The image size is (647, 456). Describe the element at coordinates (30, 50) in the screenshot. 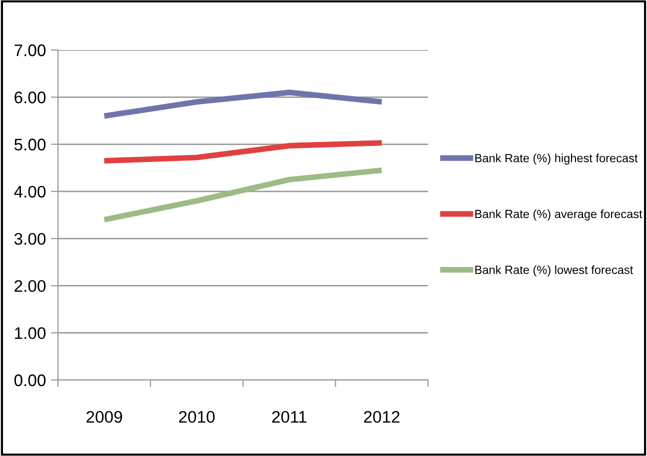

I see `y-tick-label: 7.00` at that location.